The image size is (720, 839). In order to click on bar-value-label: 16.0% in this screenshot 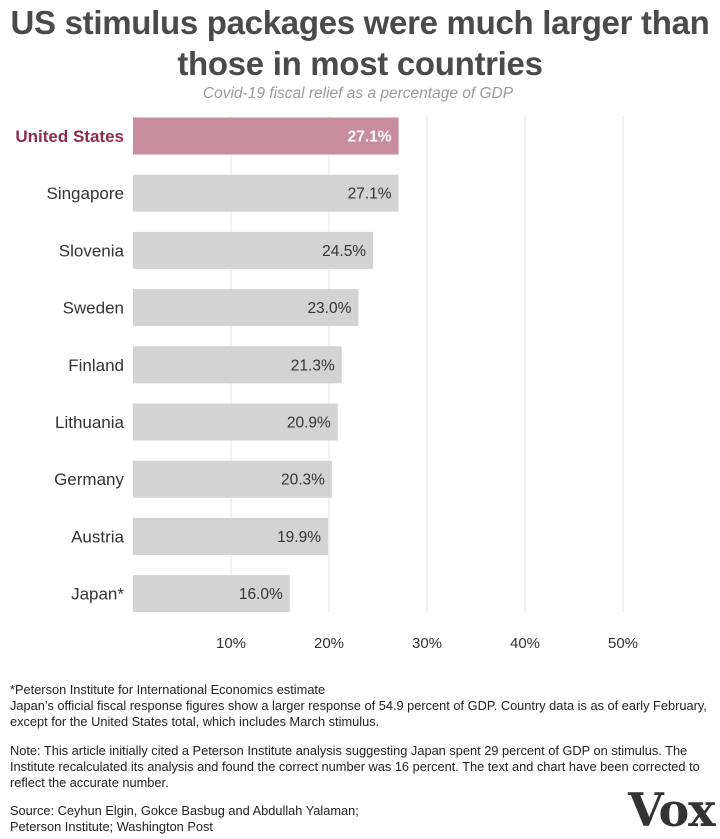, I will do `click(261, 594)`.